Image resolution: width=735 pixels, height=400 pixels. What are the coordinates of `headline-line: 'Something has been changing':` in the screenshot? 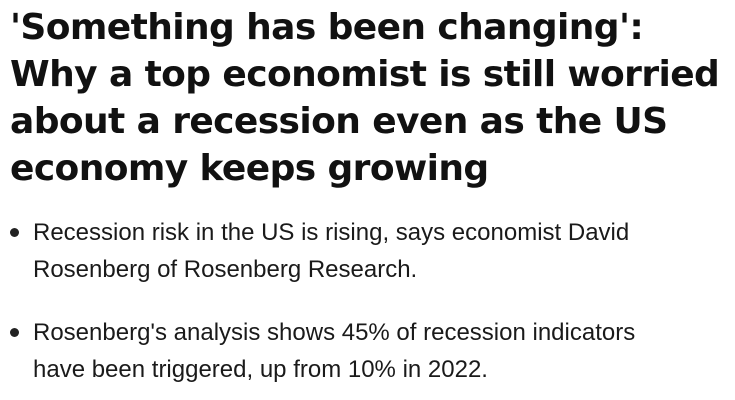 It's located at (327, 27).